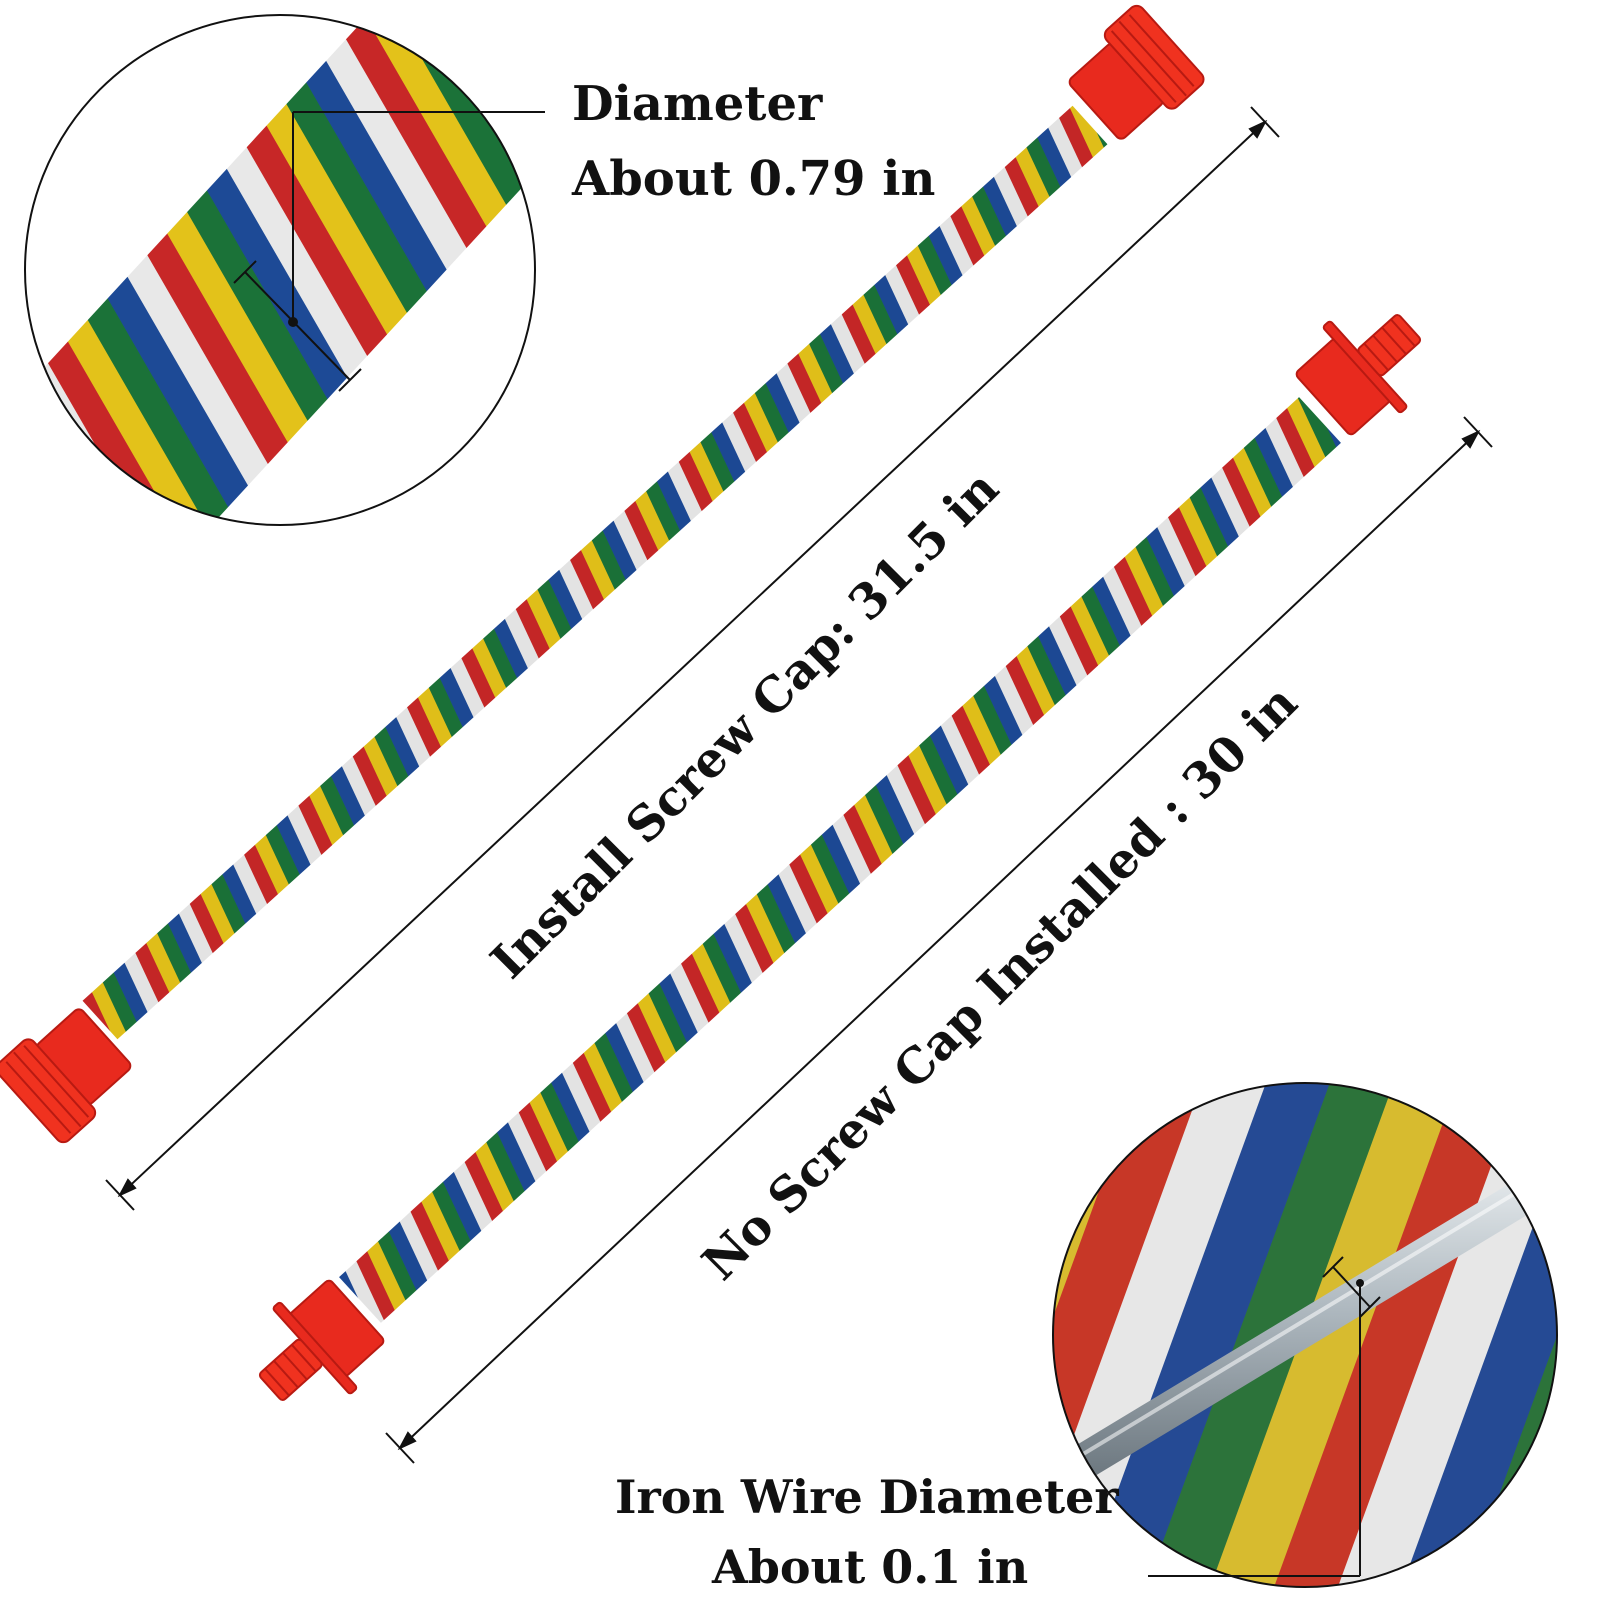  I want to click on rope-diameter-title: Diameter, so click(697, 104).